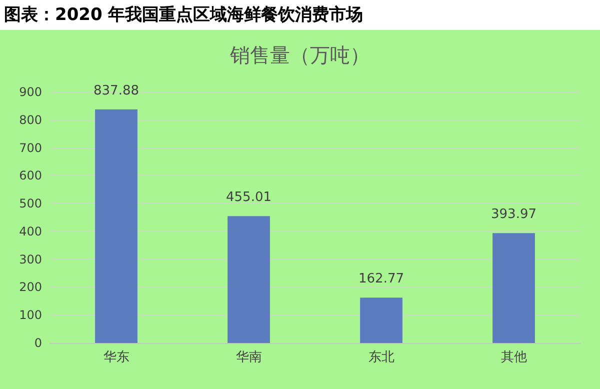 The image size is (600, 389). I want to click on y-tick-label: 300, so click(30, 259).